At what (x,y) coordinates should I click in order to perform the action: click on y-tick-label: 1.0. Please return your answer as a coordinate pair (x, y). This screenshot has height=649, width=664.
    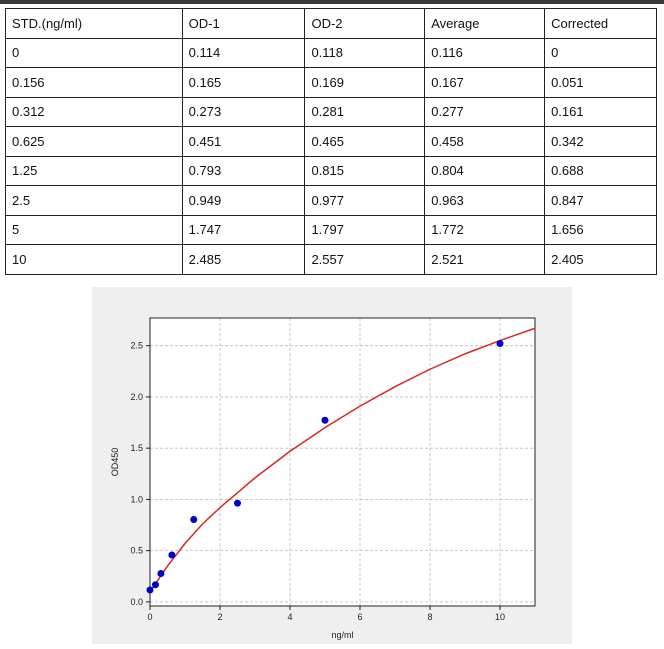
    Looking at the image, I should click on (136, 499).